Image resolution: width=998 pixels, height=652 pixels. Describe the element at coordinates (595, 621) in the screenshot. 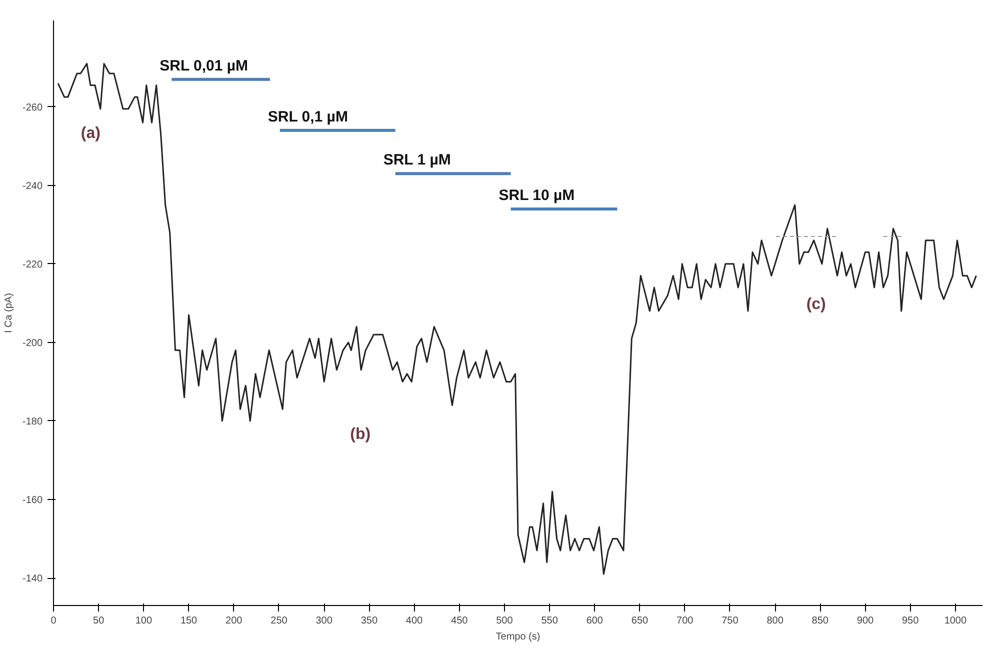

I see `x-tick-label: 600` at that location.